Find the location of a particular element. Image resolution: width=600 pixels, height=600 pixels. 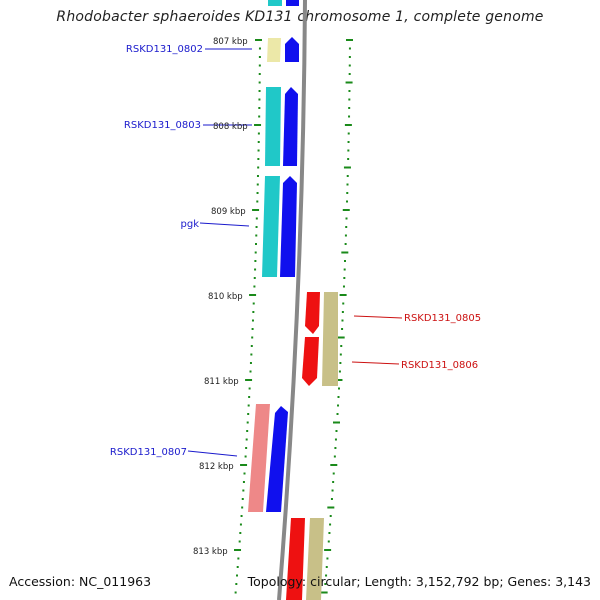

gene-label-0806: RSKD131_0806 is located at coordinates (439, 365).